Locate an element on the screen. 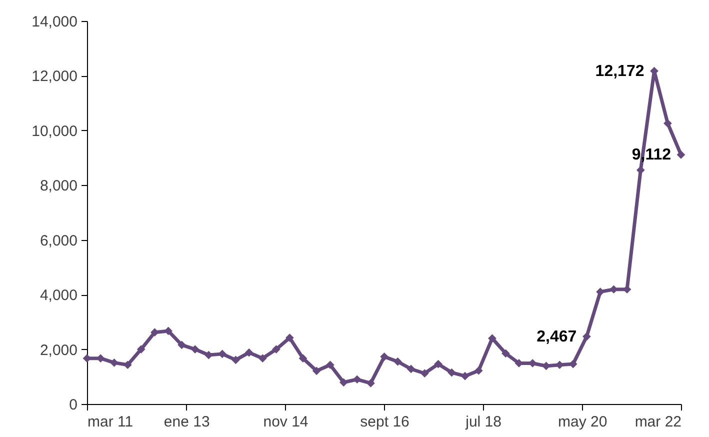 The height and width of the screenshot is (437, 709). y-tick-label: 8,000 is located at coordinates (59, 186).